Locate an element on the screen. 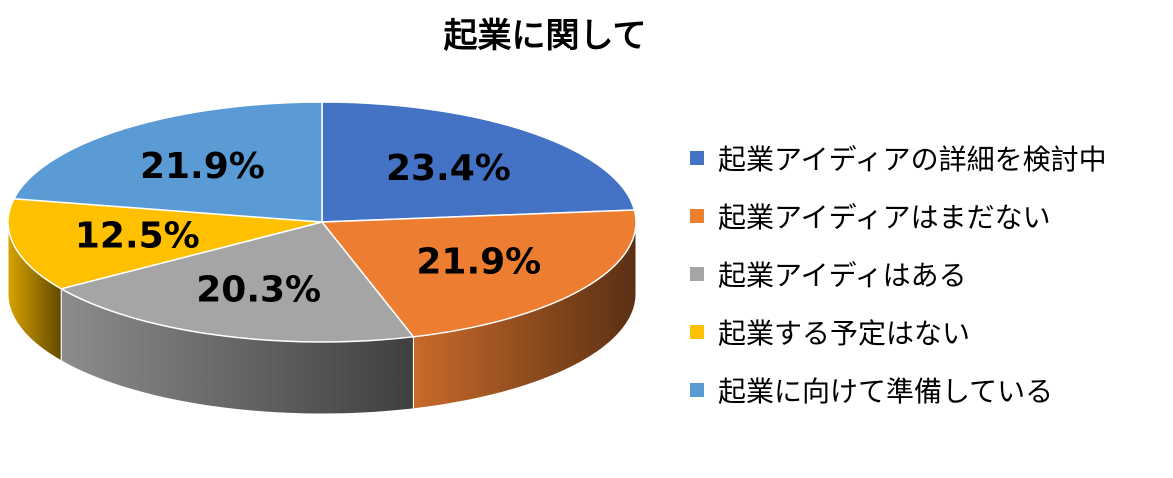 The height and width of the screenshot is (478, 1173). legend-label: 起業する予定はない is located at coordinates (844, 333).